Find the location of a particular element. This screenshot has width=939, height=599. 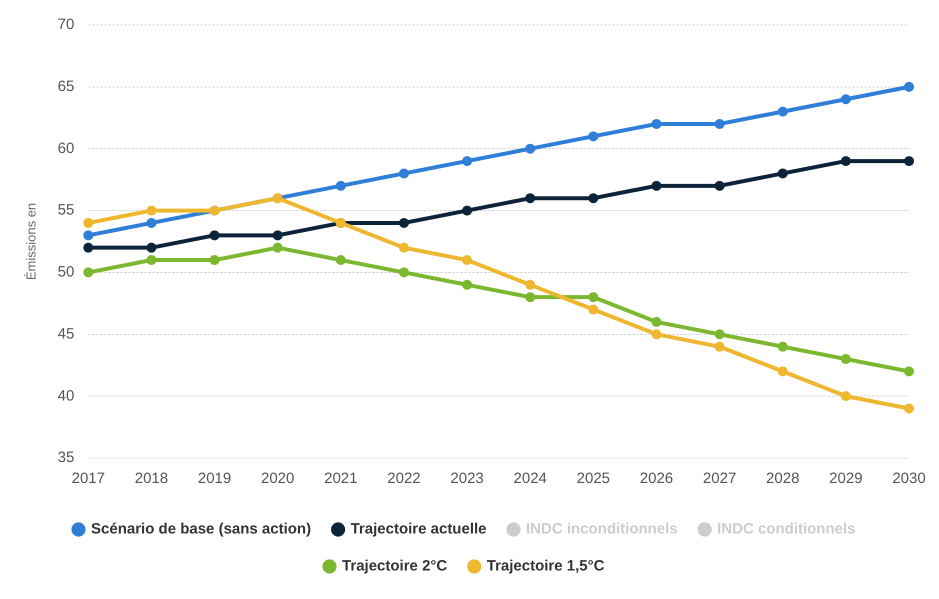

legend-label: Scénario de base (sans action) is located at coordinates (201, 529).